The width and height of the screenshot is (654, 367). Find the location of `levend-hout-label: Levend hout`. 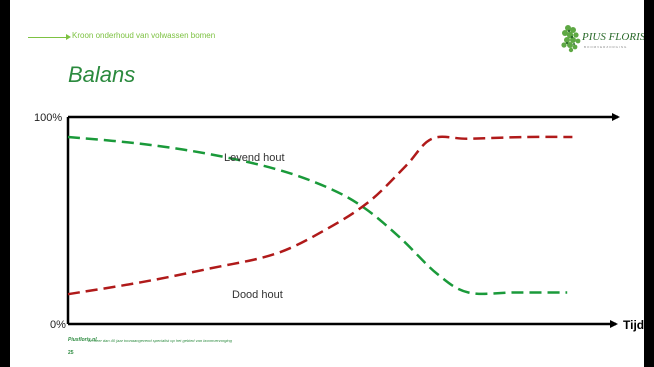

levend-hout-label: Levend hout is located at coordinates (254, 158).